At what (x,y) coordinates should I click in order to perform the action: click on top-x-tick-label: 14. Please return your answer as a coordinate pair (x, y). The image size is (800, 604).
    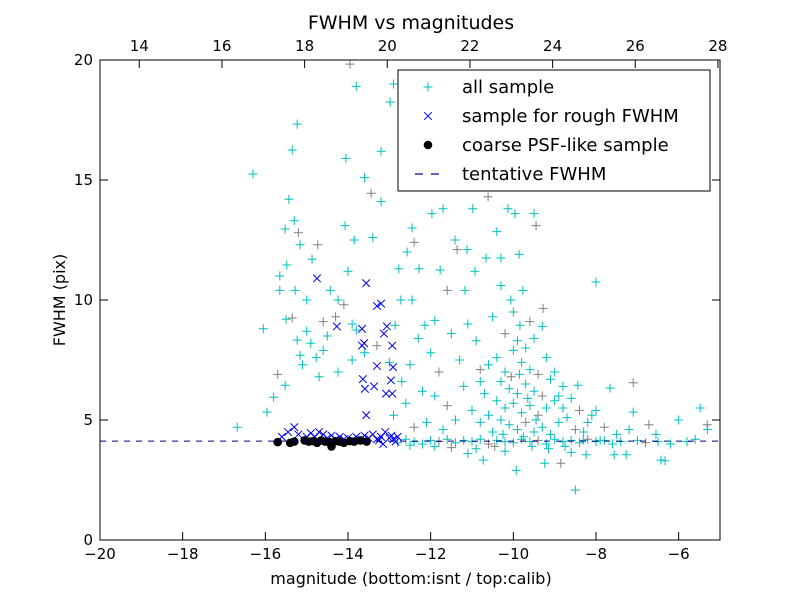
    Looking at the image, I should click on (139, 46).